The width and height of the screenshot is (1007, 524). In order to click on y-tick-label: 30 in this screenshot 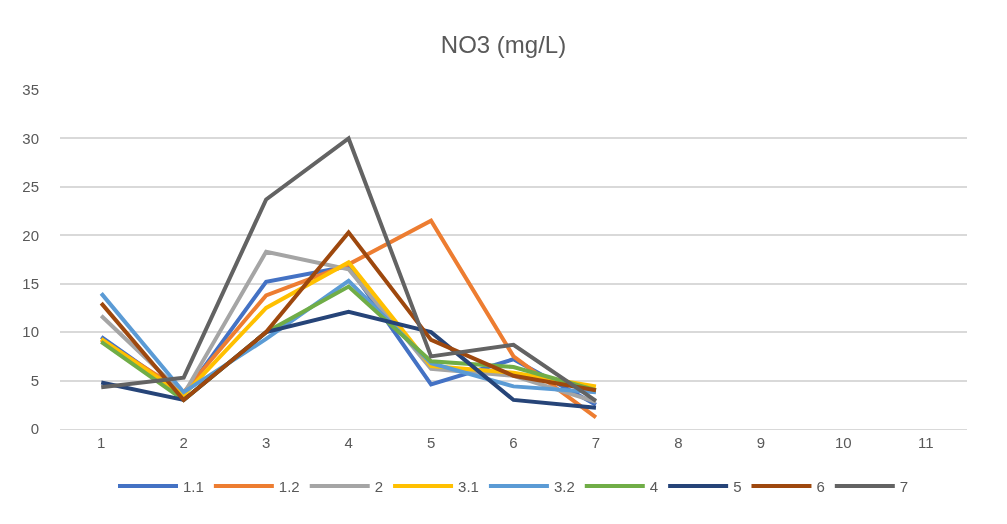, I will do `click(30, 138)`.